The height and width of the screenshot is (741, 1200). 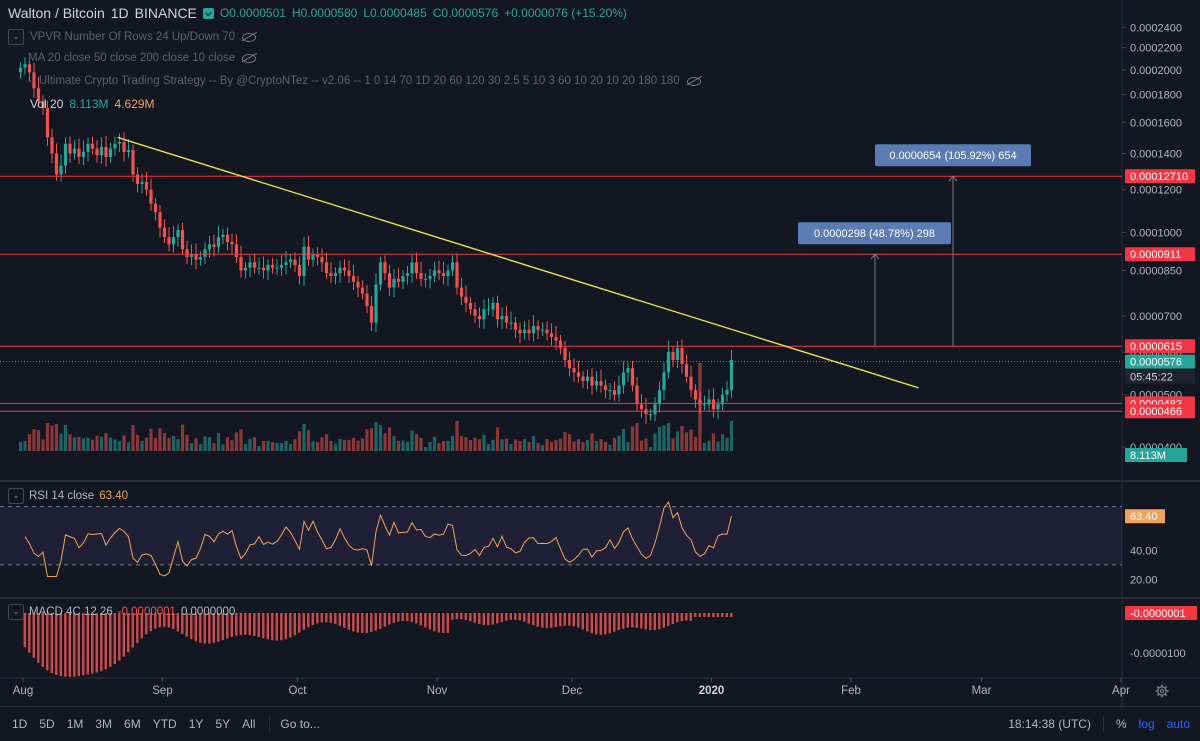 I want to click on auto-scale-toggle: auto, so click(x=1178, y=724).